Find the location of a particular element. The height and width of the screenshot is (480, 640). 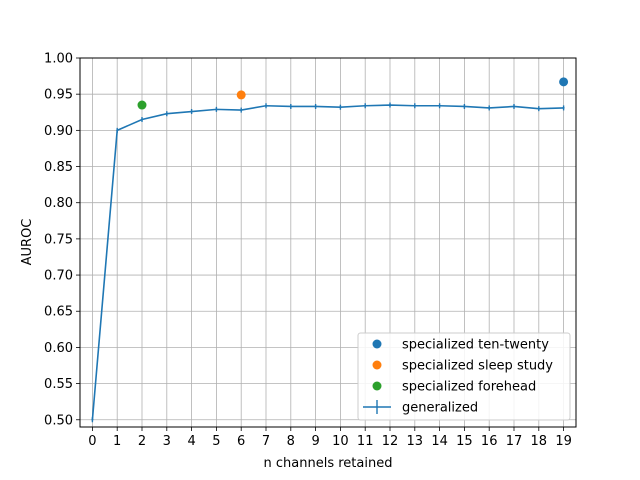

y-tick-label: 0.75 is located at coordinates (58, 239).